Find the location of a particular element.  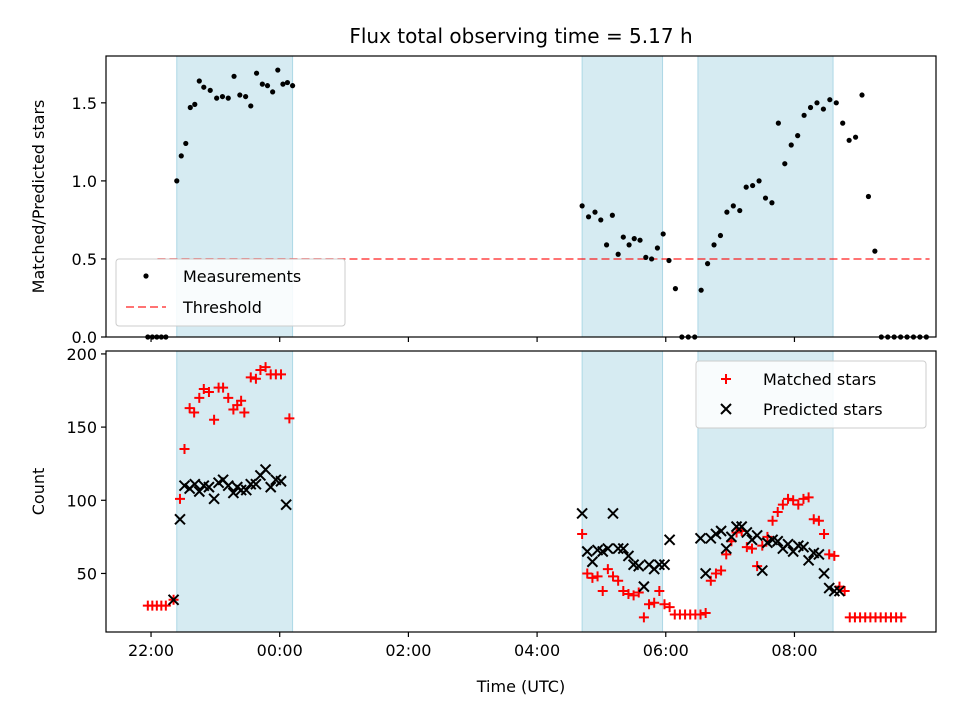

chart-title: Flux total observing time = 5.17 h is located at coordinates (520, 36).